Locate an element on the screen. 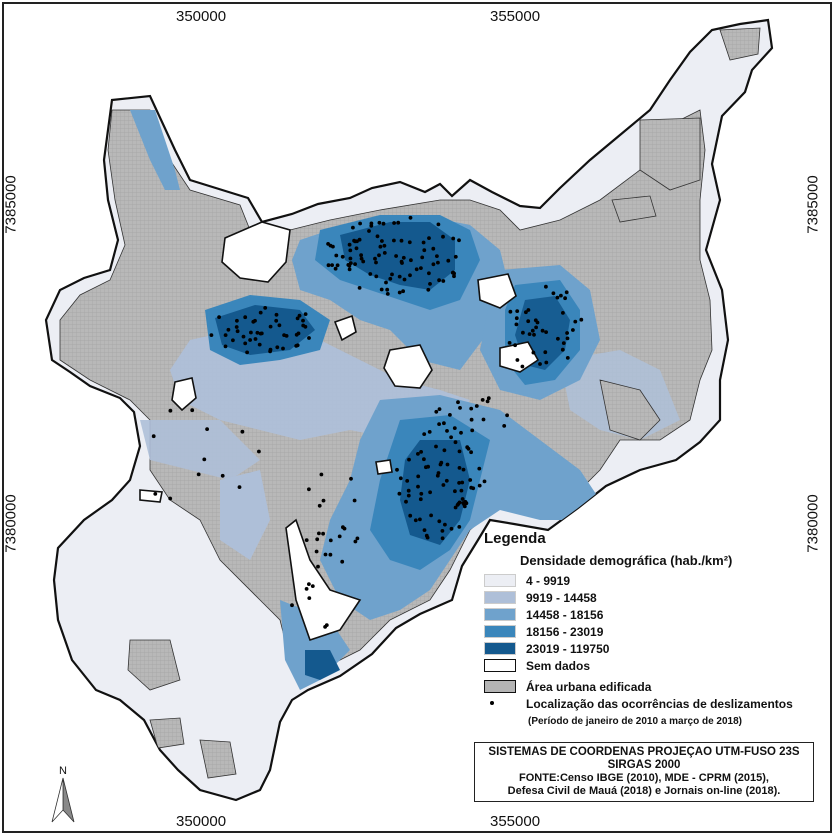 This screenshot has height=837, width=836. density-title: Densidade demográfica (hab./km²) is located at coordinates (626, 560).